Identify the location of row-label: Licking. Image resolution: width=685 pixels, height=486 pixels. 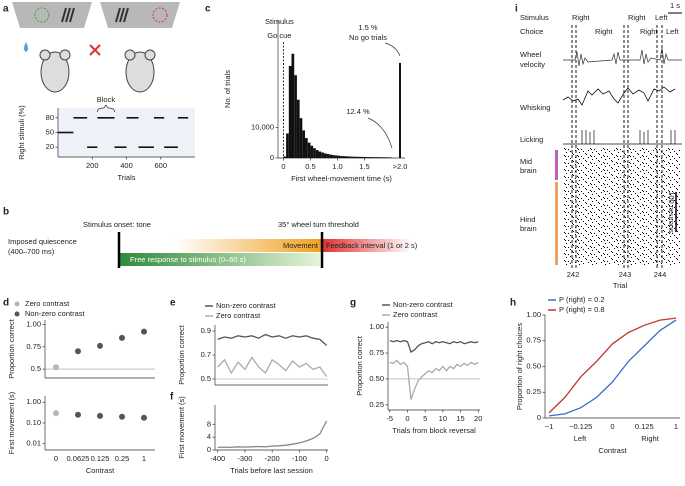
(531, 139).